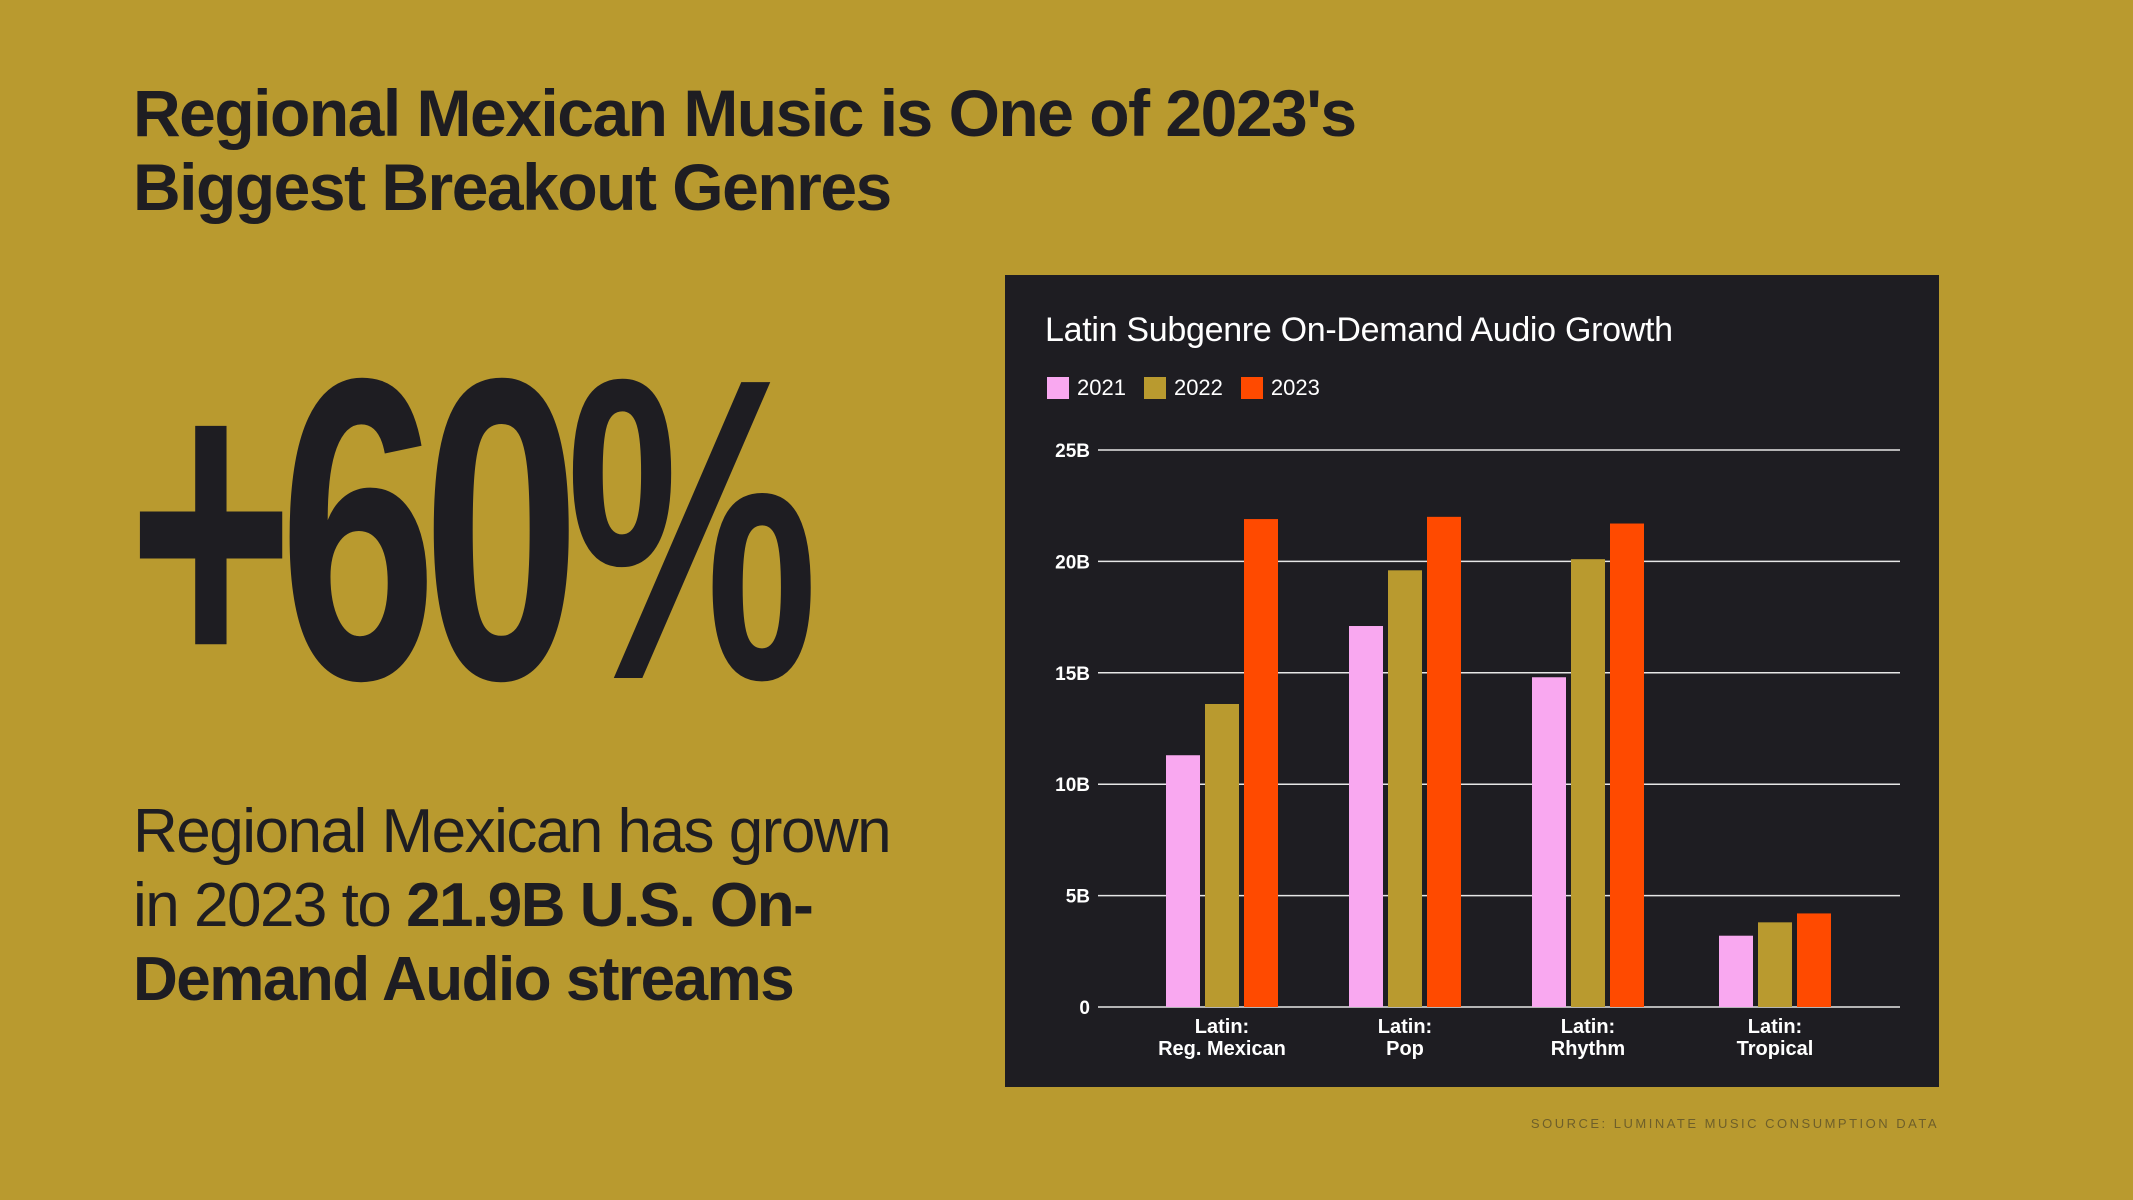  What do you see at coordinates (1072, 451) in the screenshot?
I see `y-tick-label-25B: 25B` at bounding box center [1072, 451].